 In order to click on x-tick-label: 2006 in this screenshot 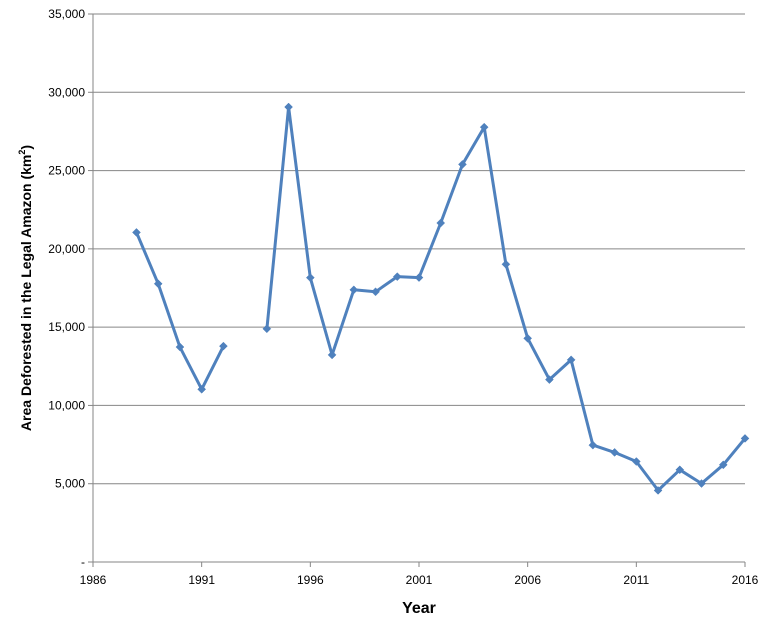, I will do `click(527, 580)`.